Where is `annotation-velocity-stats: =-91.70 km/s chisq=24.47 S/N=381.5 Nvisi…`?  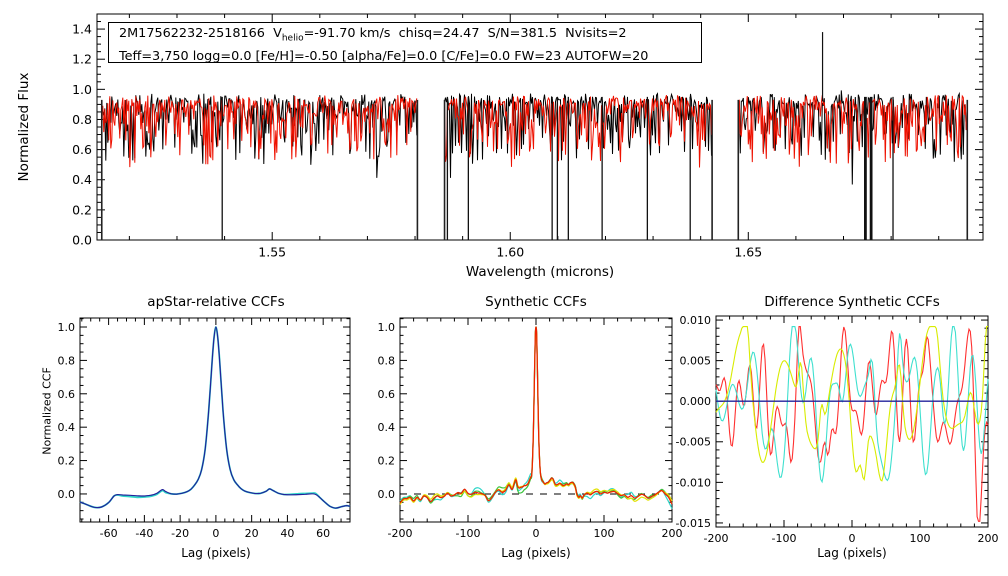
annotation-velocity-stats: =-91.70 km/s chisq=24.47 S/N=381.5 Nvisi… is located at coordinates (465, 33).